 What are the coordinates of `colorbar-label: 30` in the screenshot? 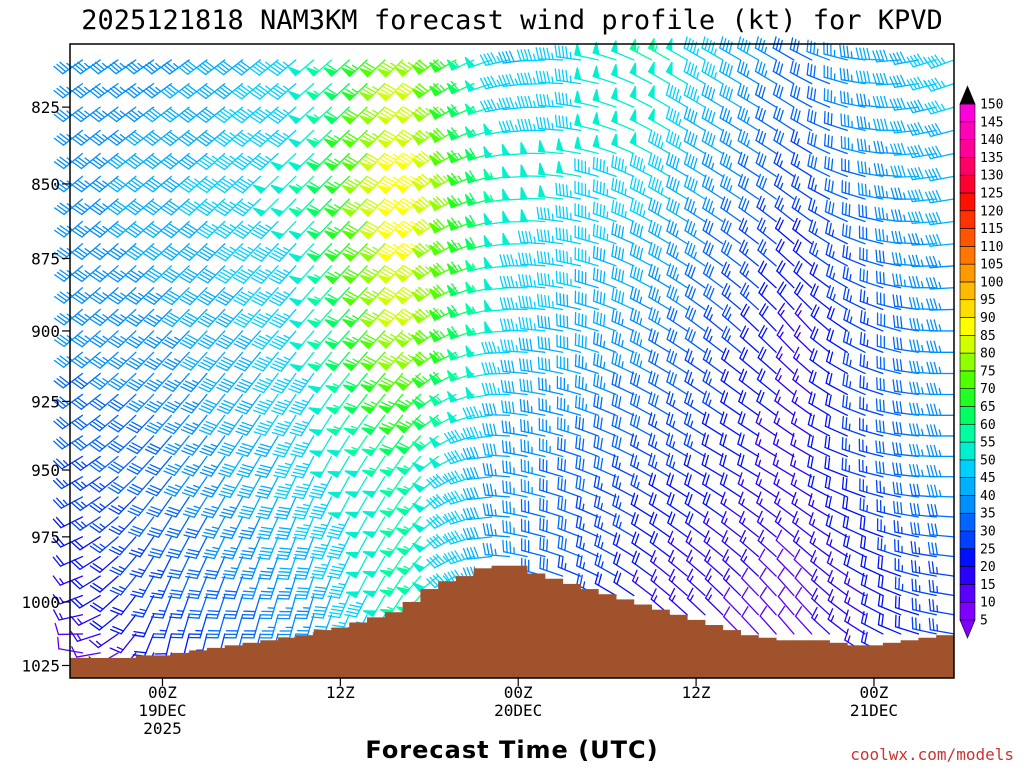 It's located at (988, 532).